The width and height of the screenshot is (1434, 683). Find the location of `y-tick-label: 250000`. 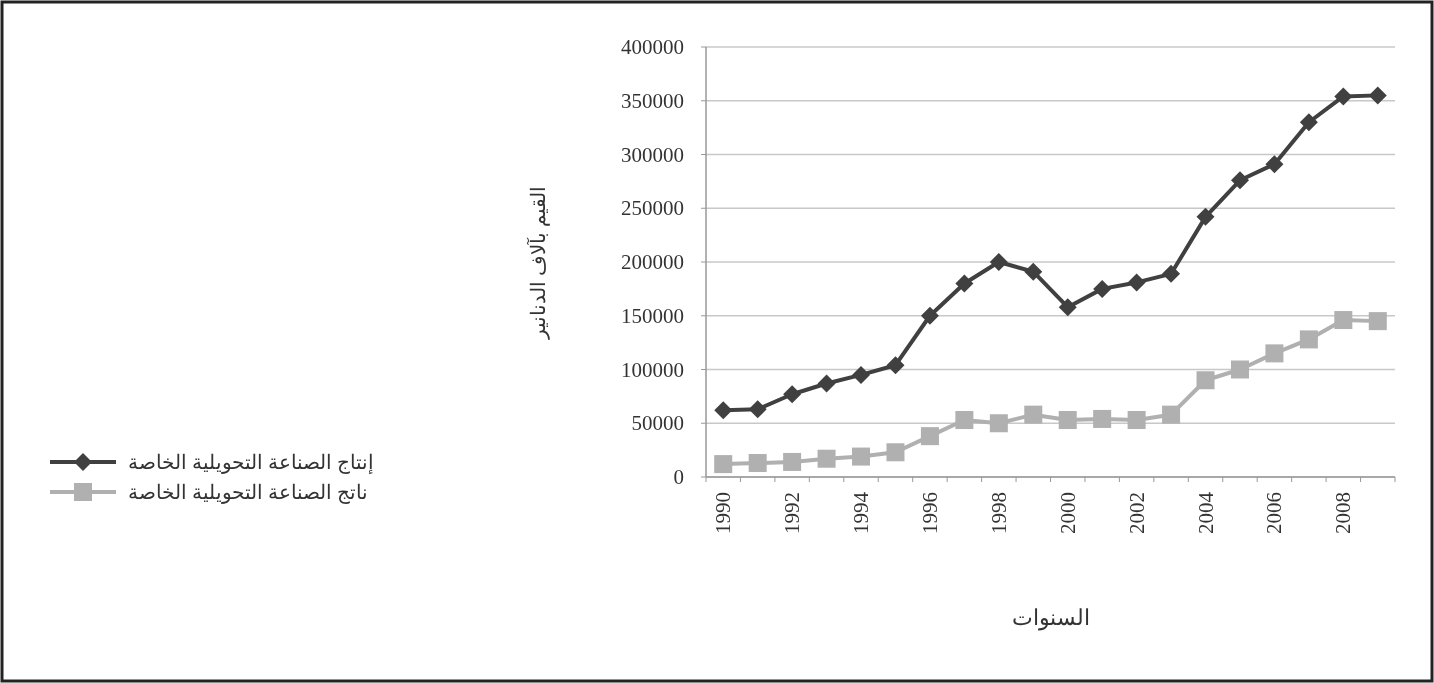

y-tick-label: 250000 is located at coordinates (652, 208).